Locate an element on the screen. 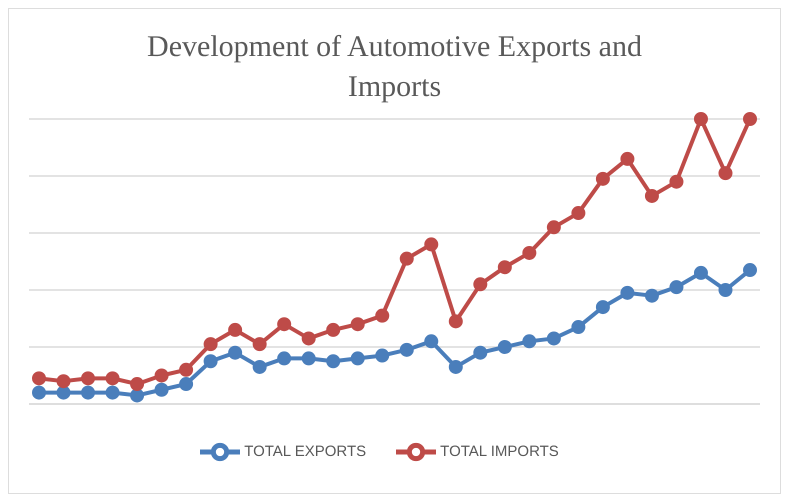  chart-title: Development of Automotive Exports and Imports is located at coordinates (394, 67).